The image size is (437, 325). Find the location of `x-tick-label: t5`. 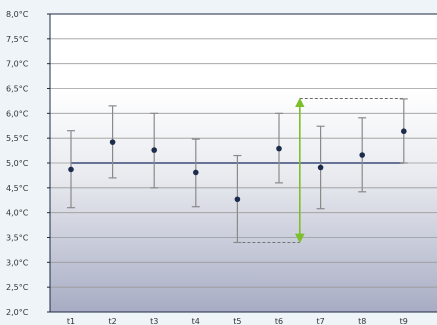

x-tick-label: t5 is located at coordinates (237, 321).